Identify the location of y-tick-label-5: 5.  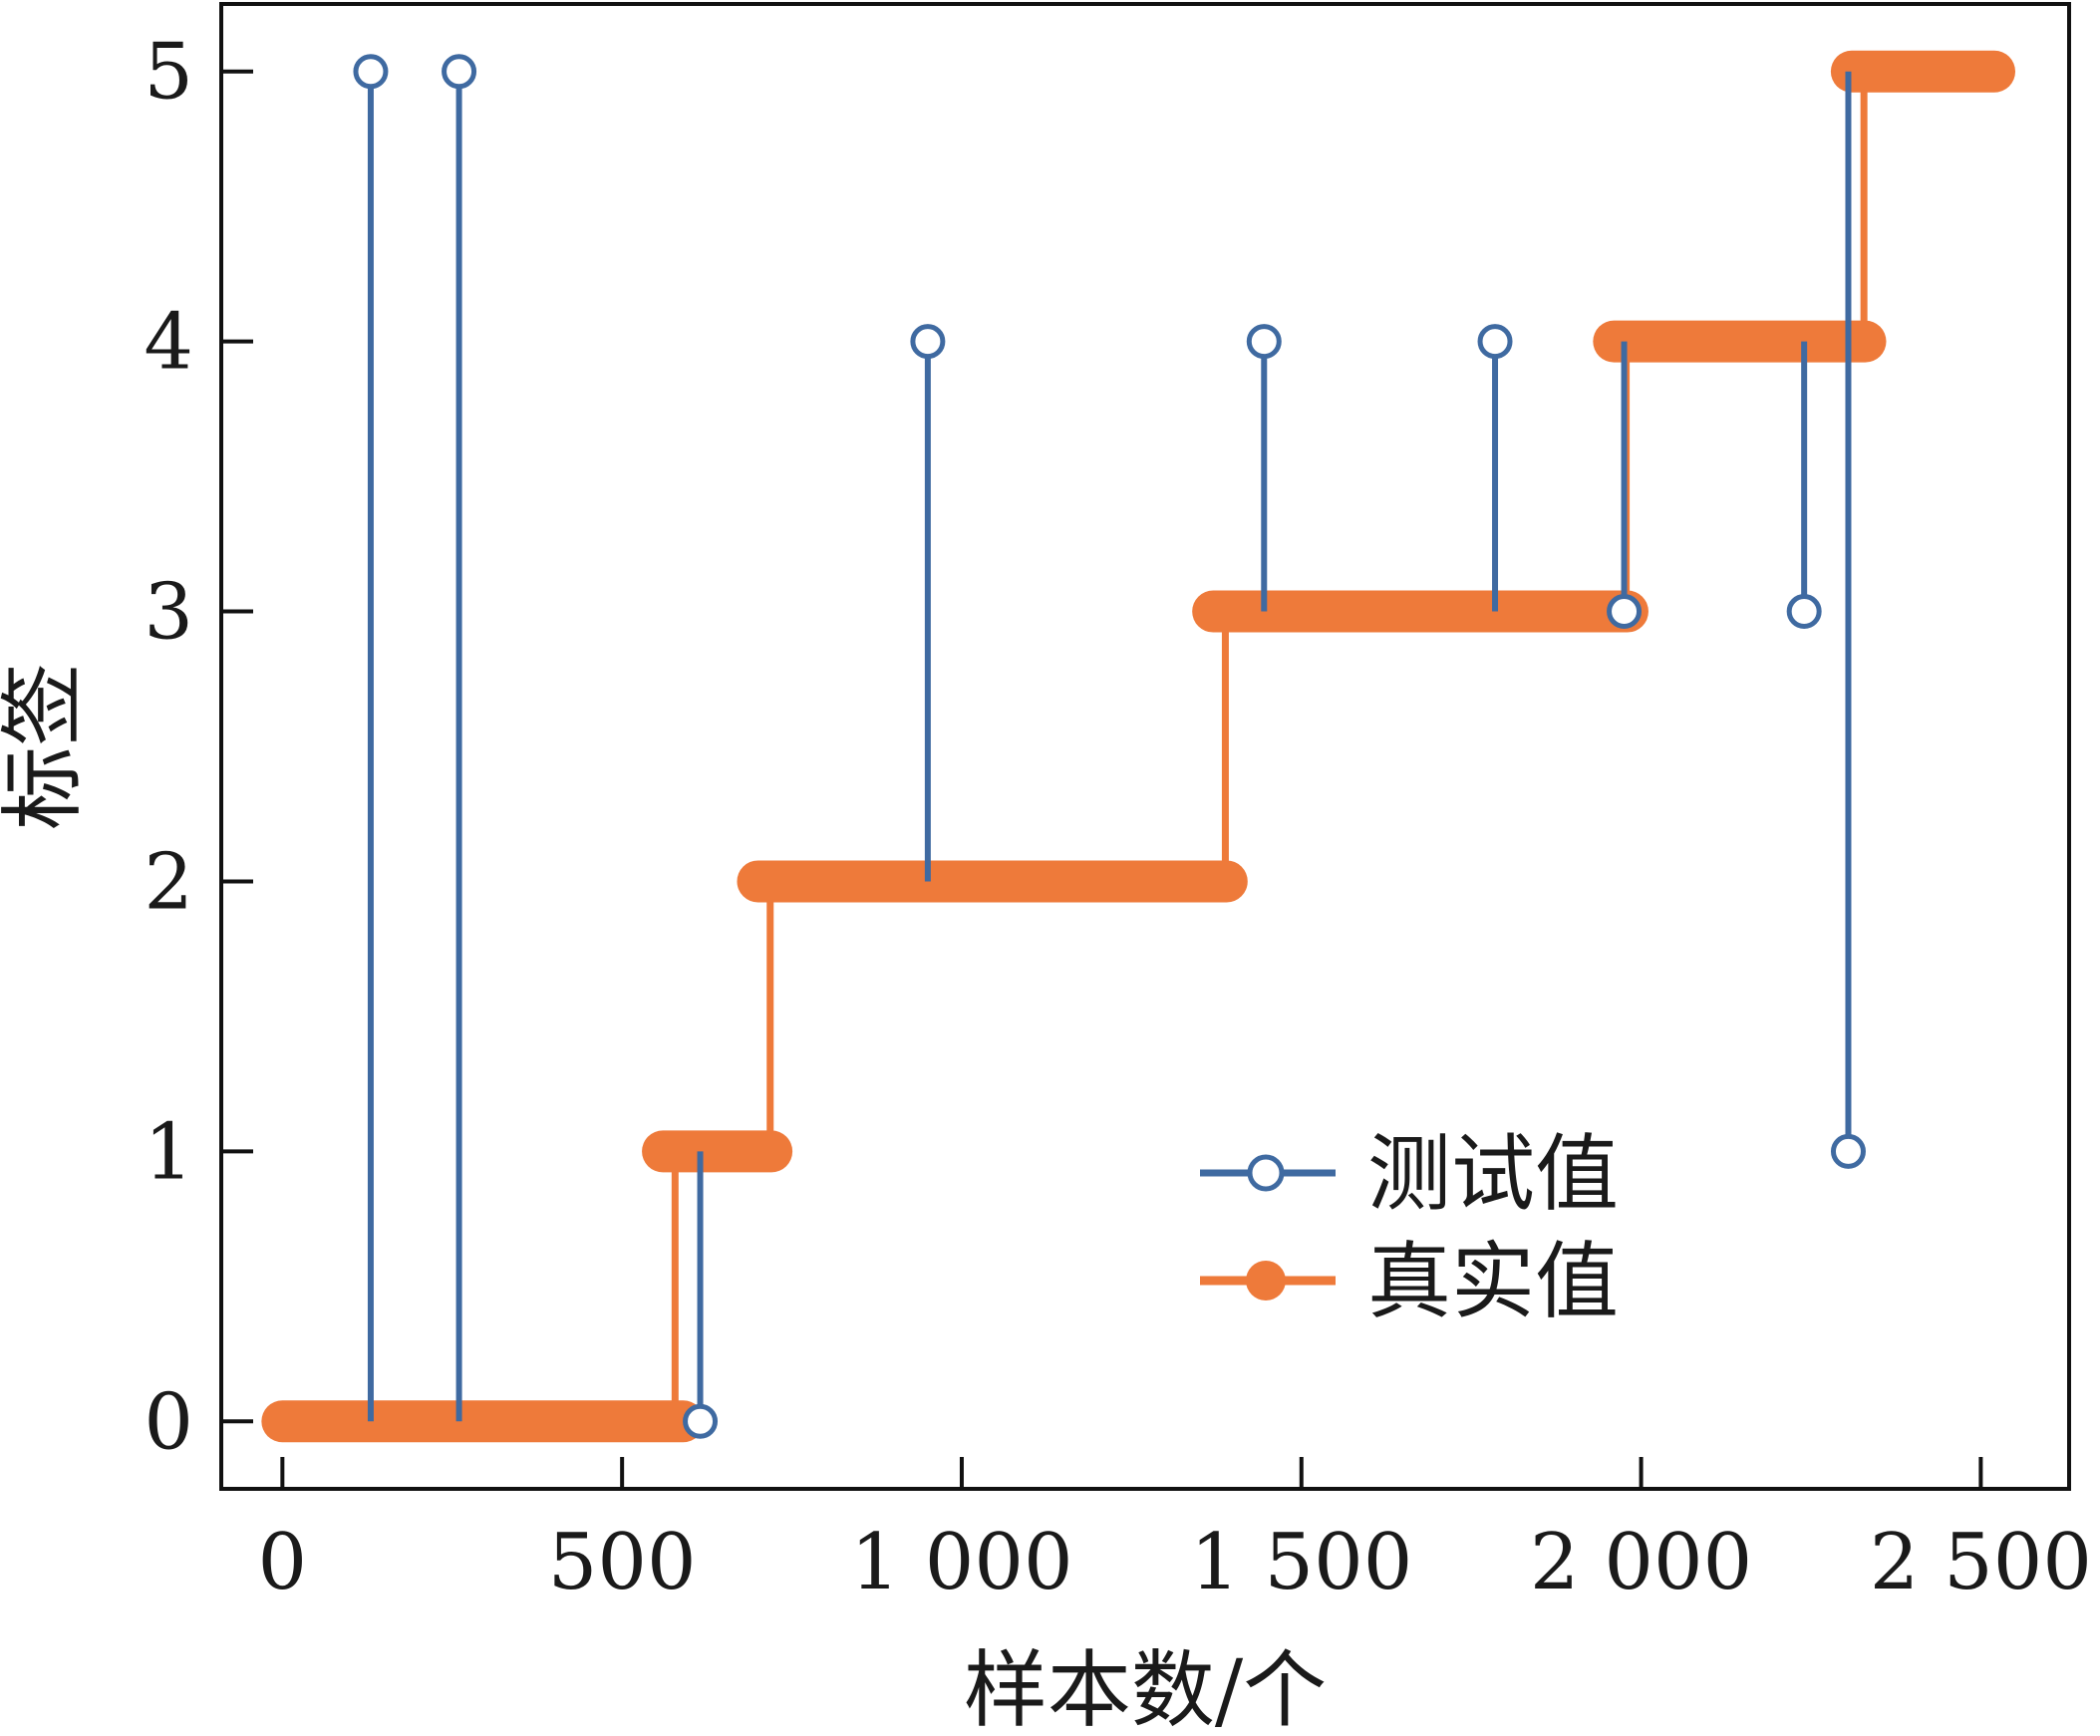
(168, 73).